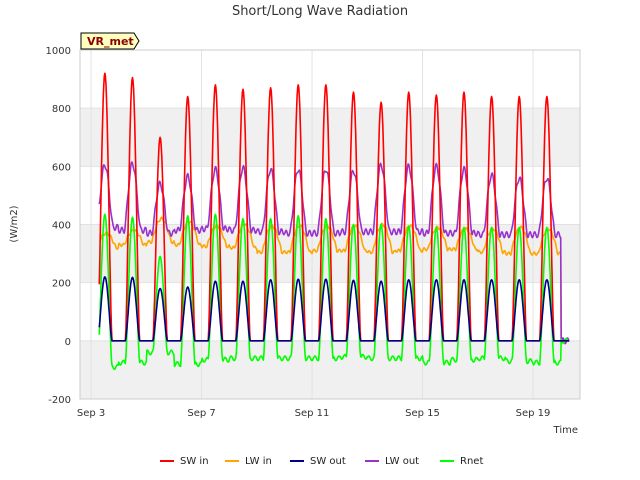 This screenshot has width=640, height=480. I want to click on x-tick-label: Sep 3, so click(91, 413).